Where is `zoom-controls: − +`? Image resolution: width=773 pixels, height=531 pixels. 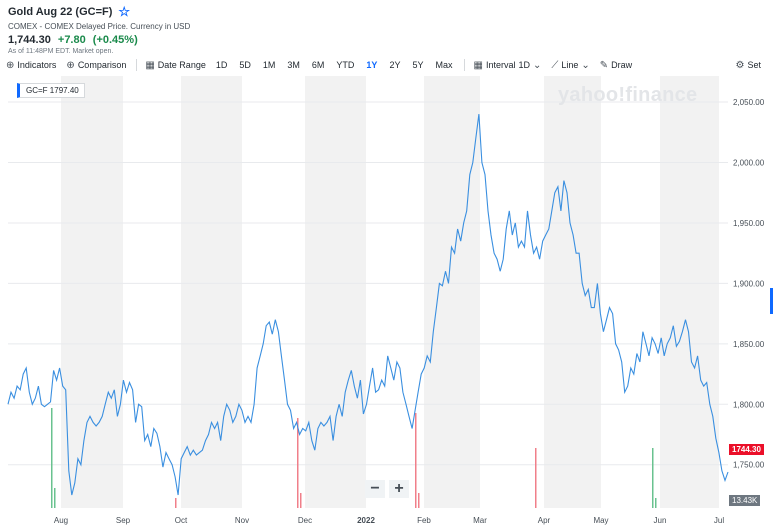 zoom-controls: − + is located at coordinates (387, 489).